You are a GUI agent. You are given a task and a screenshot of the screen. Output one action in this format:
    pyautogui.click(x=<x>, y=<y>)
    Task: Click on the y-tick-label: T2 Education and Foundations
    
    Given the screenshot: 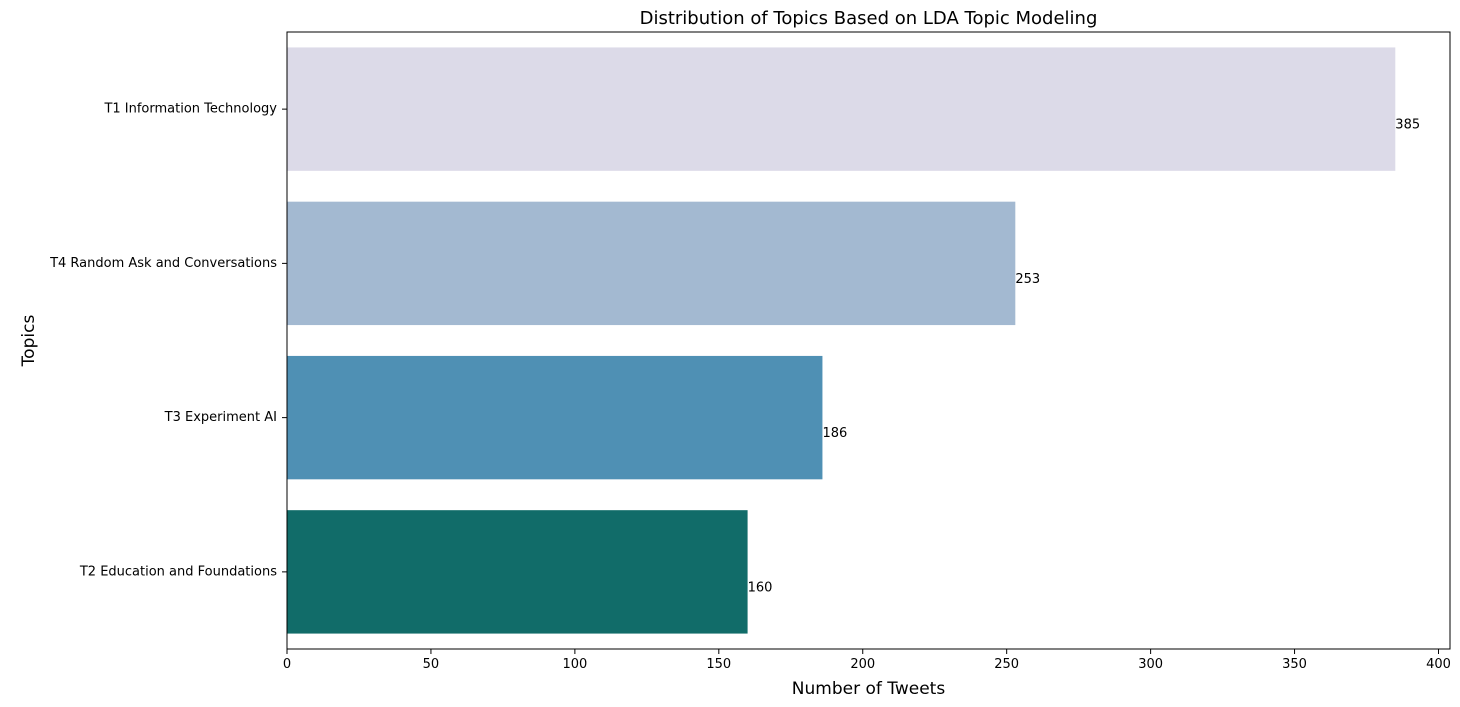 What is the action you would take?
    pyautogui.click(x=178, y=571)
    